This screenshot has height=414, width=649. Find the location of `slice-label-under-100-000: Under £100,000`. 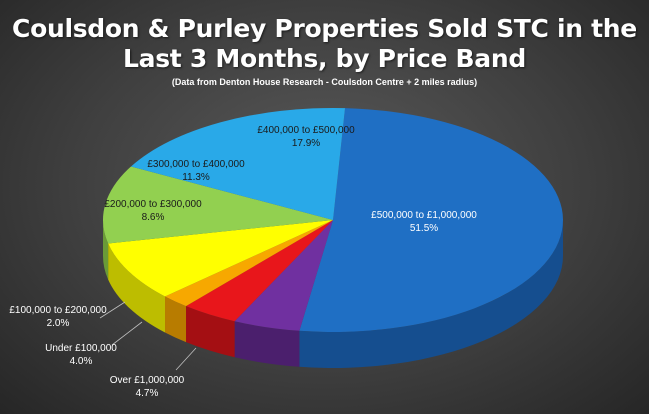

slice-label-under-100-000: Under £100,000 is located at coordinates (81, 348).